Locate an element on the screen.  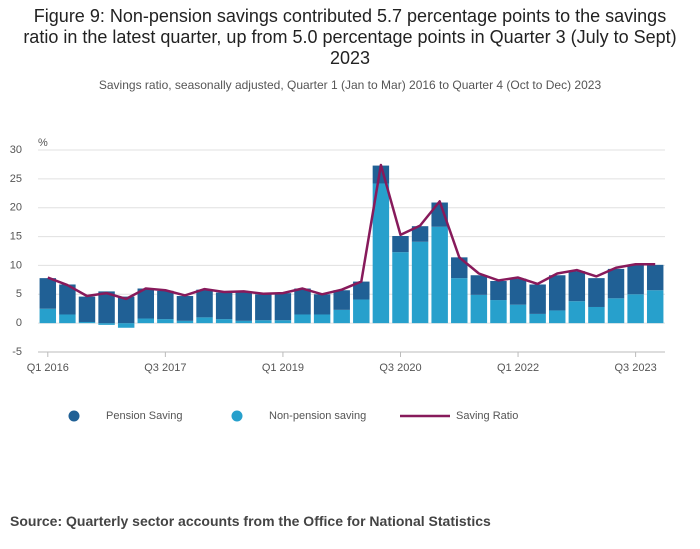
x-tick-label: Q1 2019 is located at coordinates (283, 368).